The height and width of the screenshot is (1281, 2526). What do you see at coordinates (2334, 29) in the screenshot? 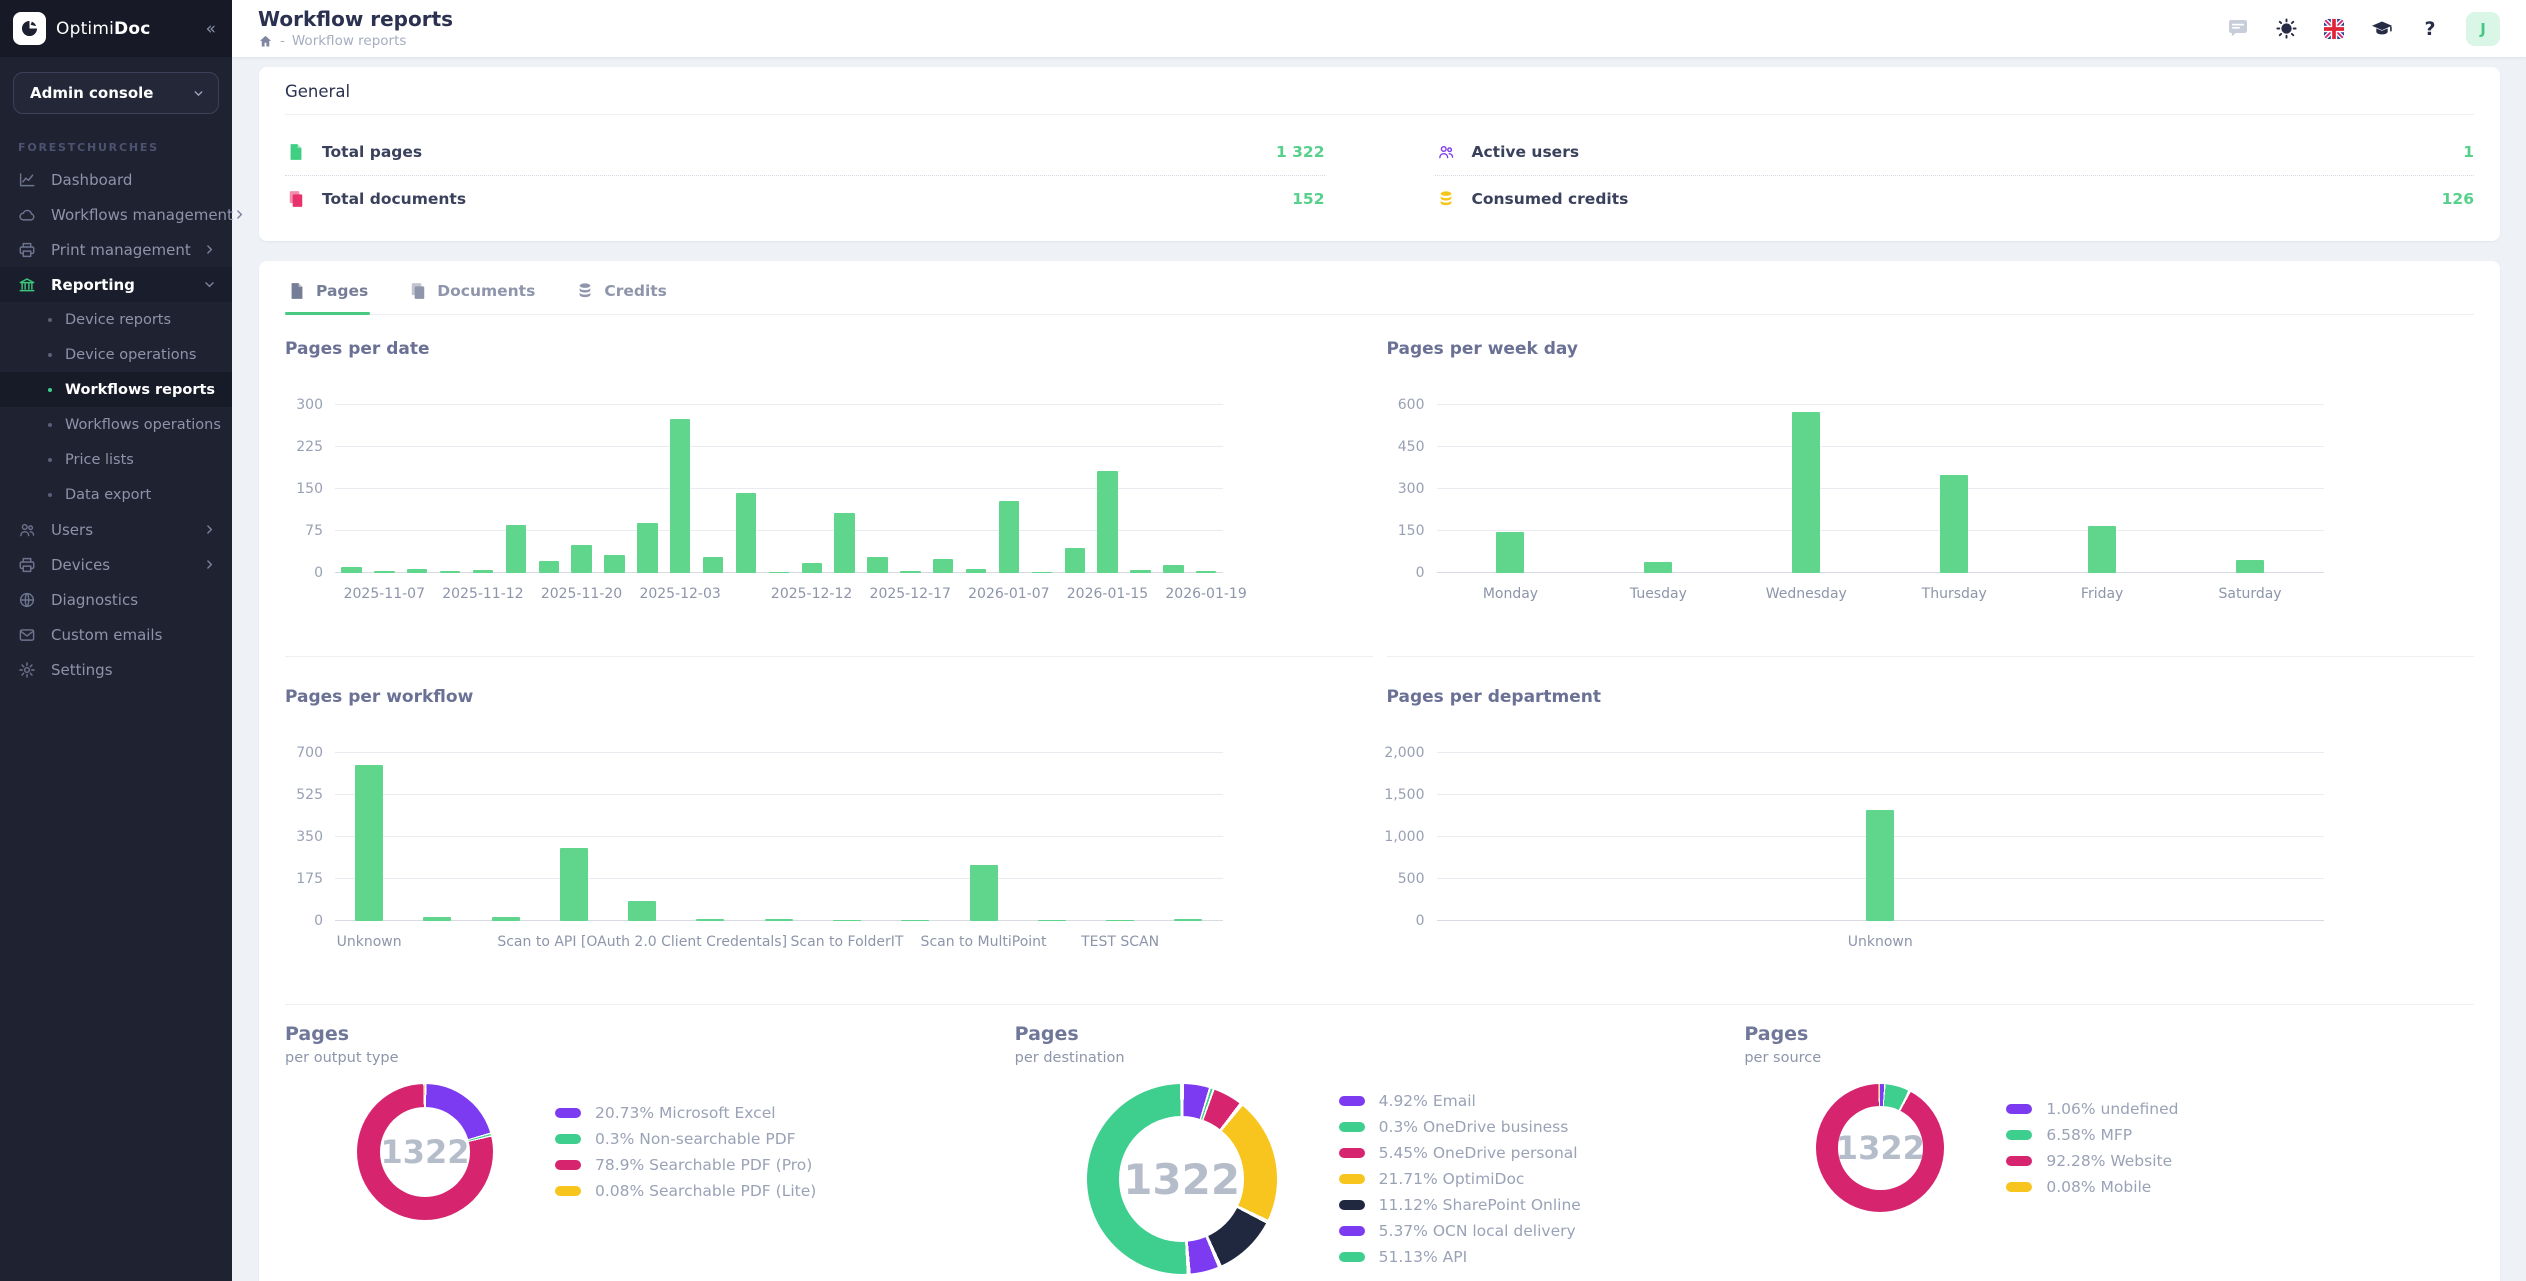
I see `language-uk-flag-icon` at bounding box center [2334, 29].